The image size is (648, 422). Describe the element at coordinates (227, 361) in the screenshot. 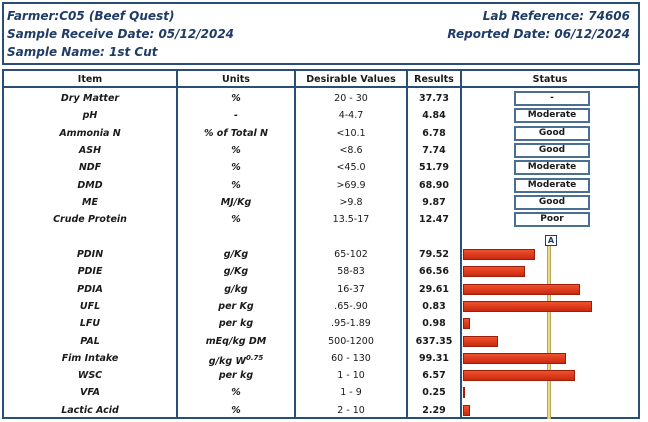

I see `item-units-text: g/kg W` at that location.